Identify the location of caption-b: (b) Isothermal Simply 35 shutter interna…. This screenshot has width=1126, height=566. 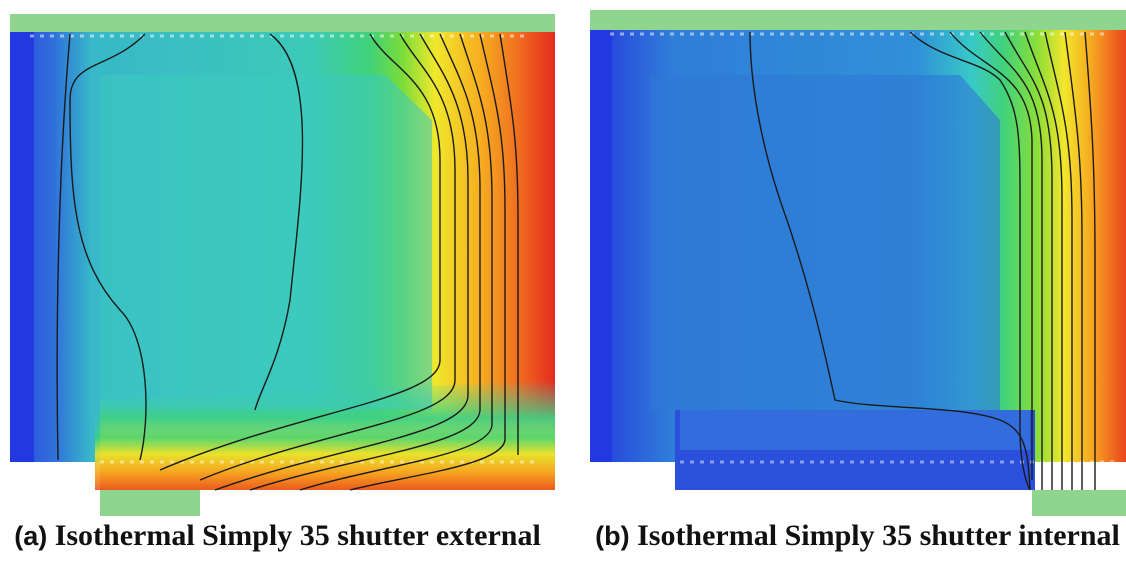
(853, 536).